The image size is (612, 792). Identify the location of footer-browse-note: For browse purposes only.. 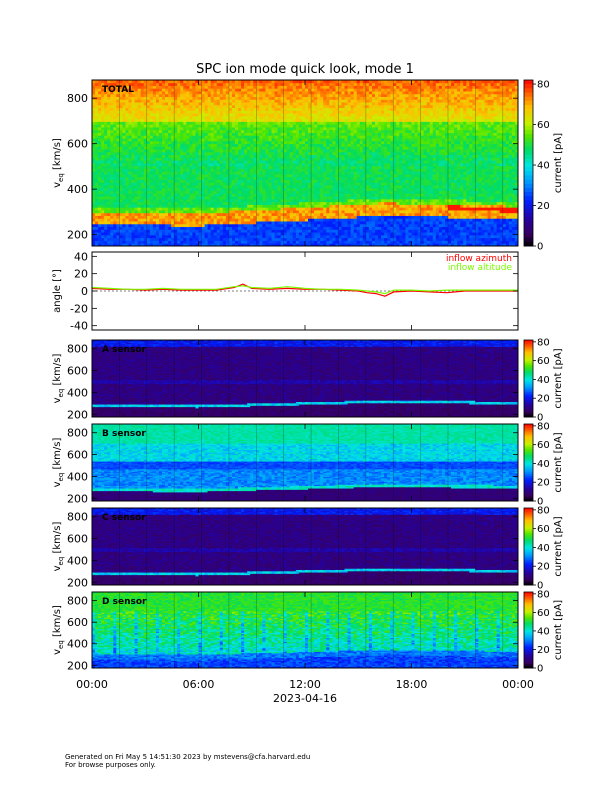
(110, 765).